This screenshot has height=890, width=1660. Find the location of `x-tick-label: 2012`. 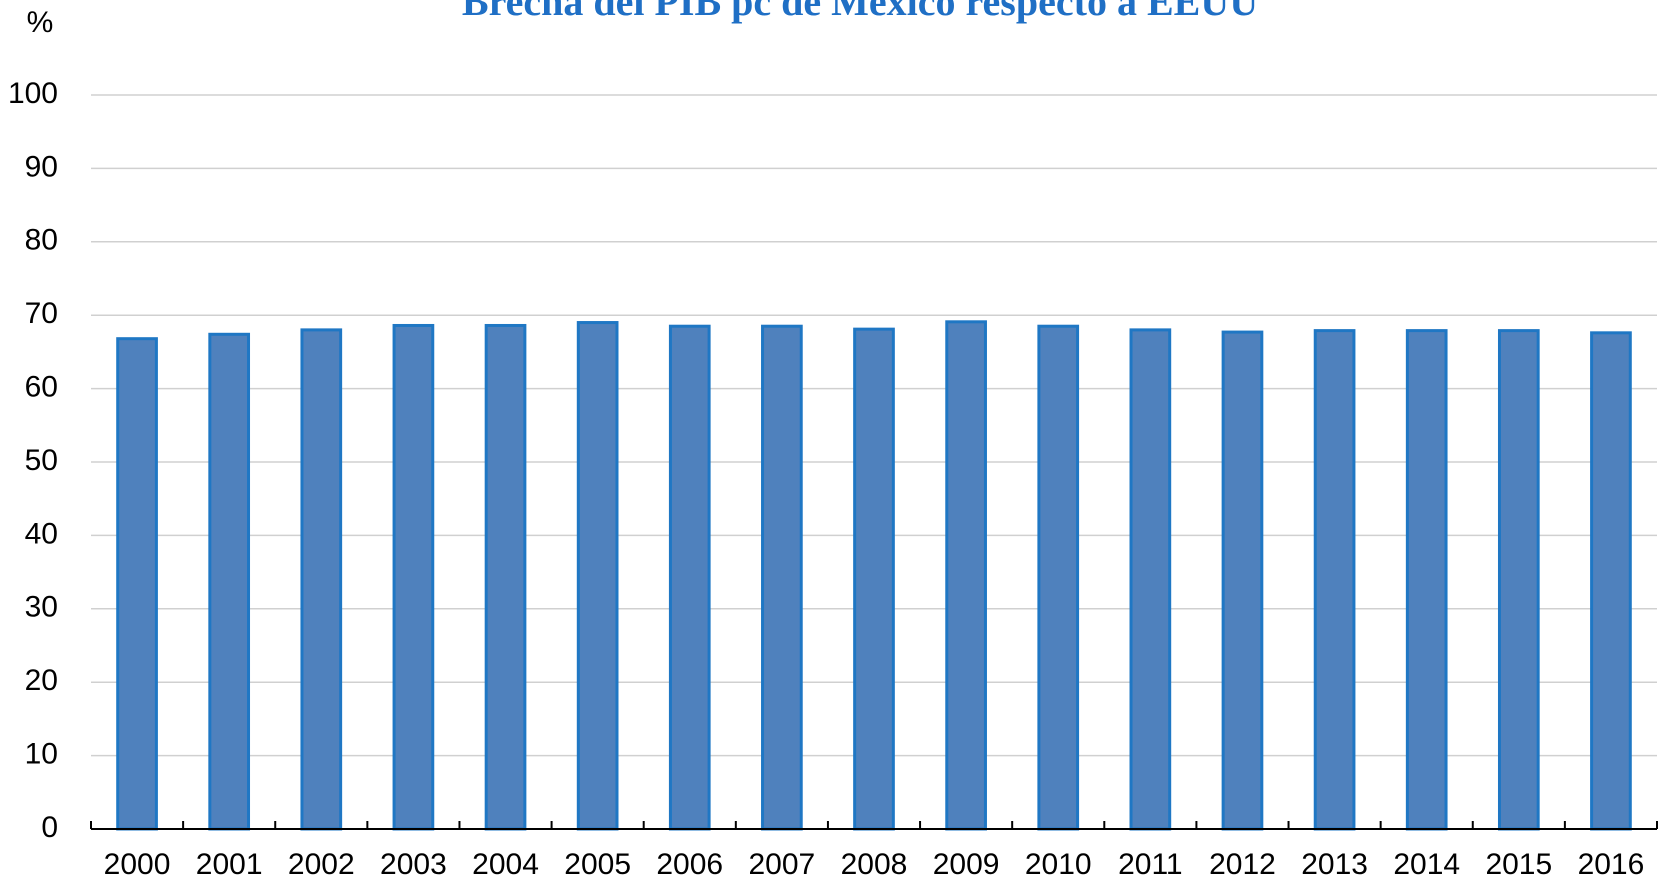

x-tick-label: 2012 is located at coordinates (1242, 864).